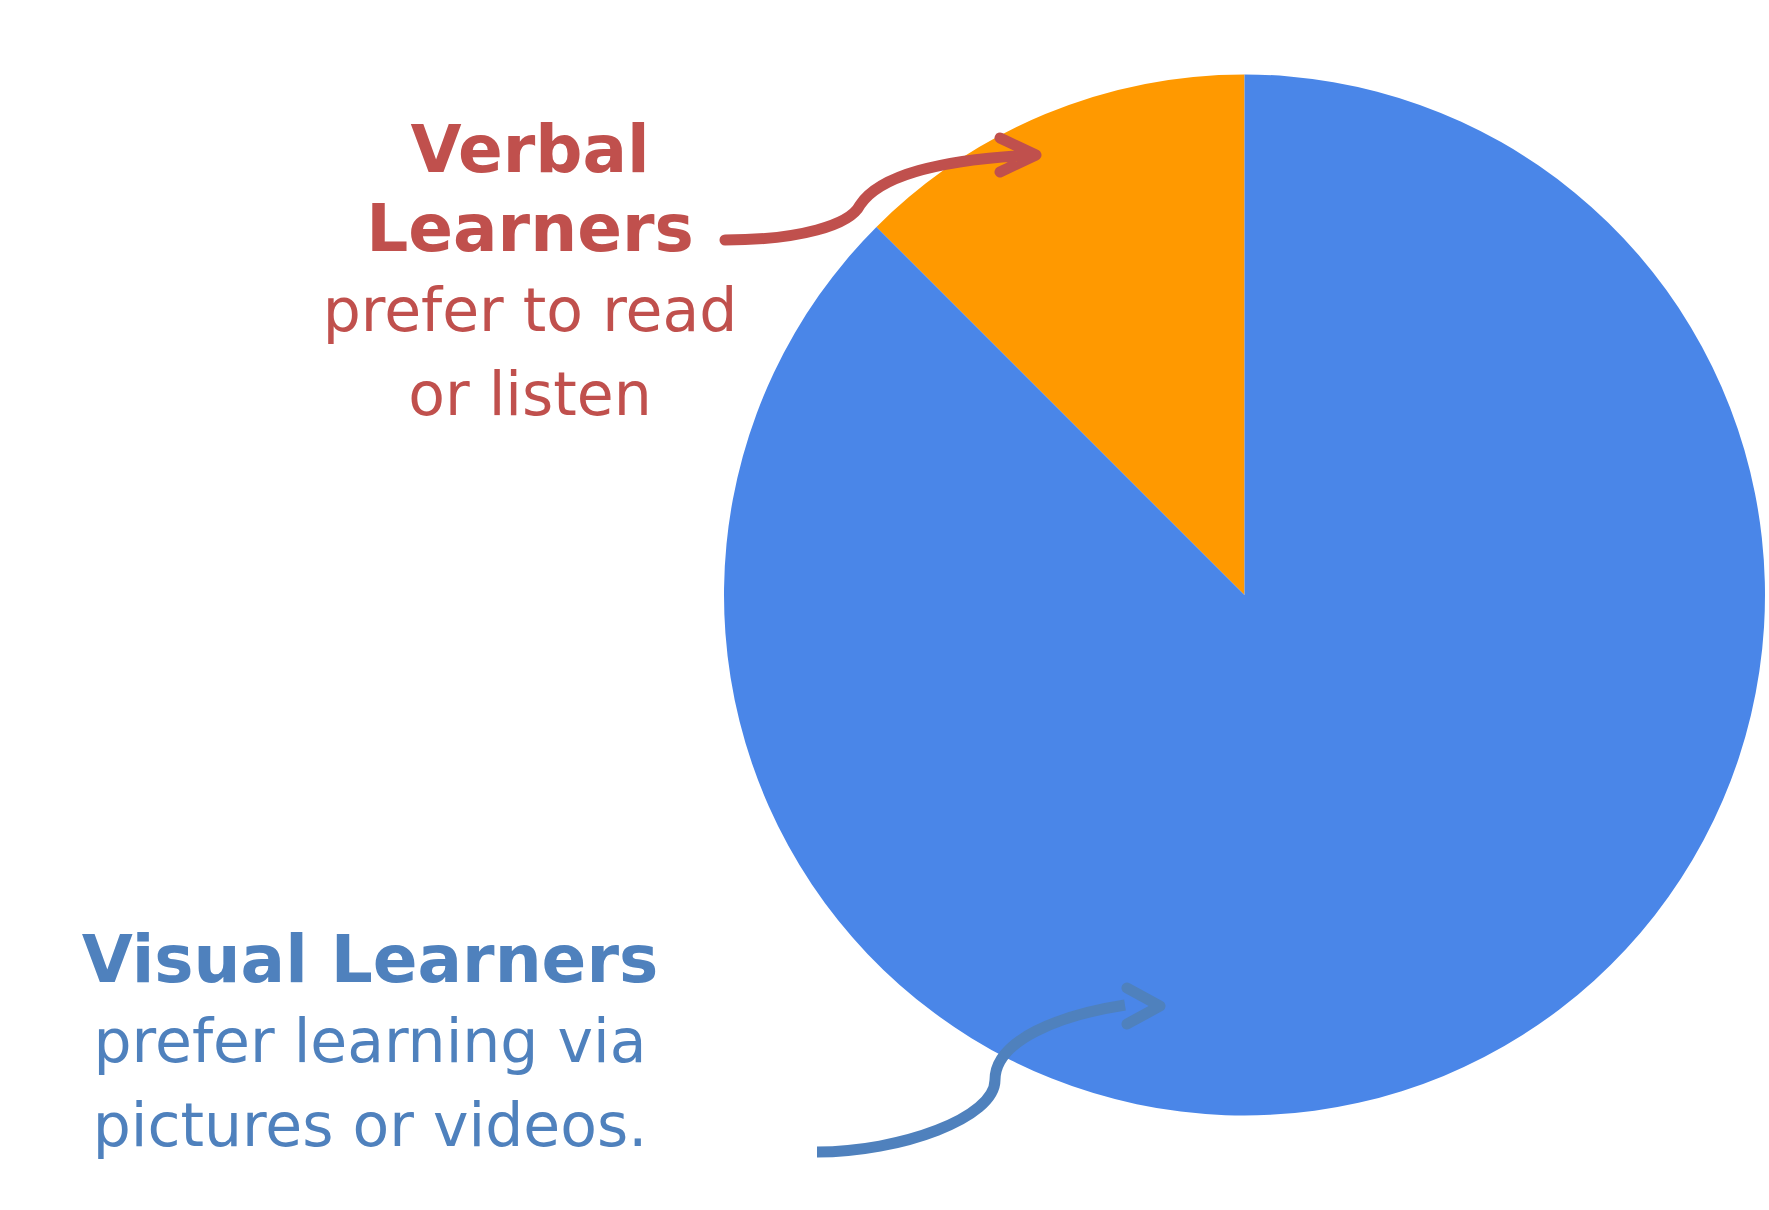 The width and height of the screenshot is (1769, 1210). I want to click on text: prefer learning via pictures or videos., so click(370, 1084).